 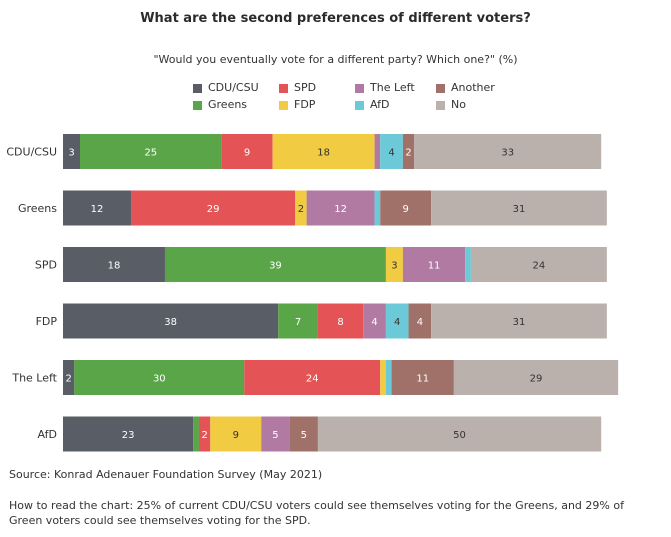 What do you see at coordinates (473, 87) in the screenshot?
I see `legend-label-another: Another` at bounding box center [473, 87].